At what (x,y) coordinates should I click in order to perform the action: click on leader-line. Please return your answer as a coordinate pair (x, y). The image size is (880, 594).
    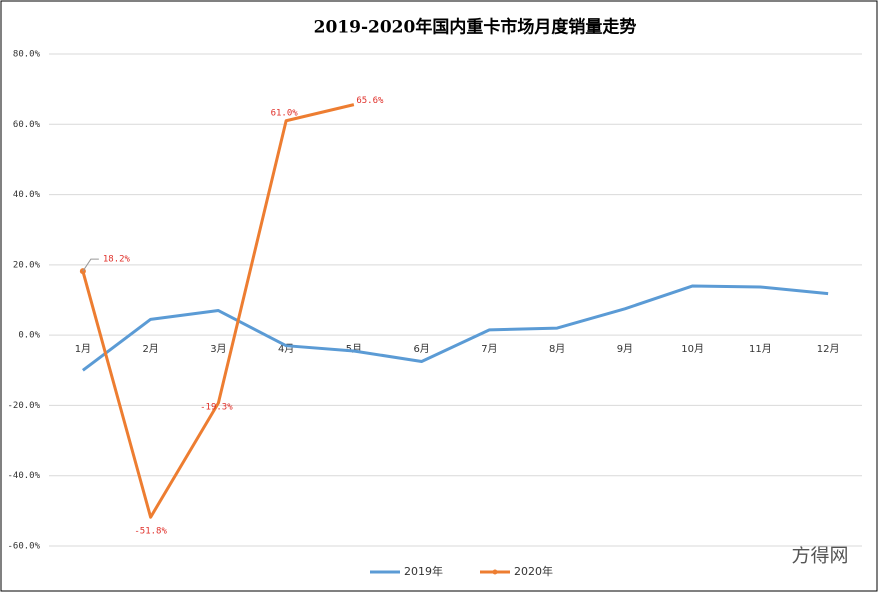
    Looking at the image, I should click on (90, 265).